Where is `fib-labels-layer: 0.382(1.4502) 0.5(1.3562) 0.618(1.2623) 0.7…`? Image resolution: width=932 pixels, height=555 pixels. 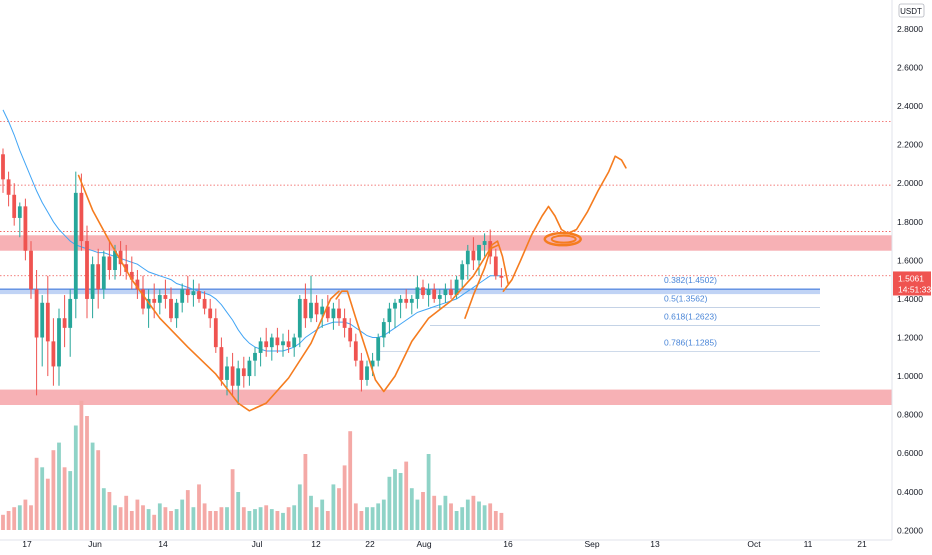
fib-labels-layer: 0.382(1.4502) 0.5(1.3562) 0.618(1.2623) 0.7… is located at coordinates (690, 311).